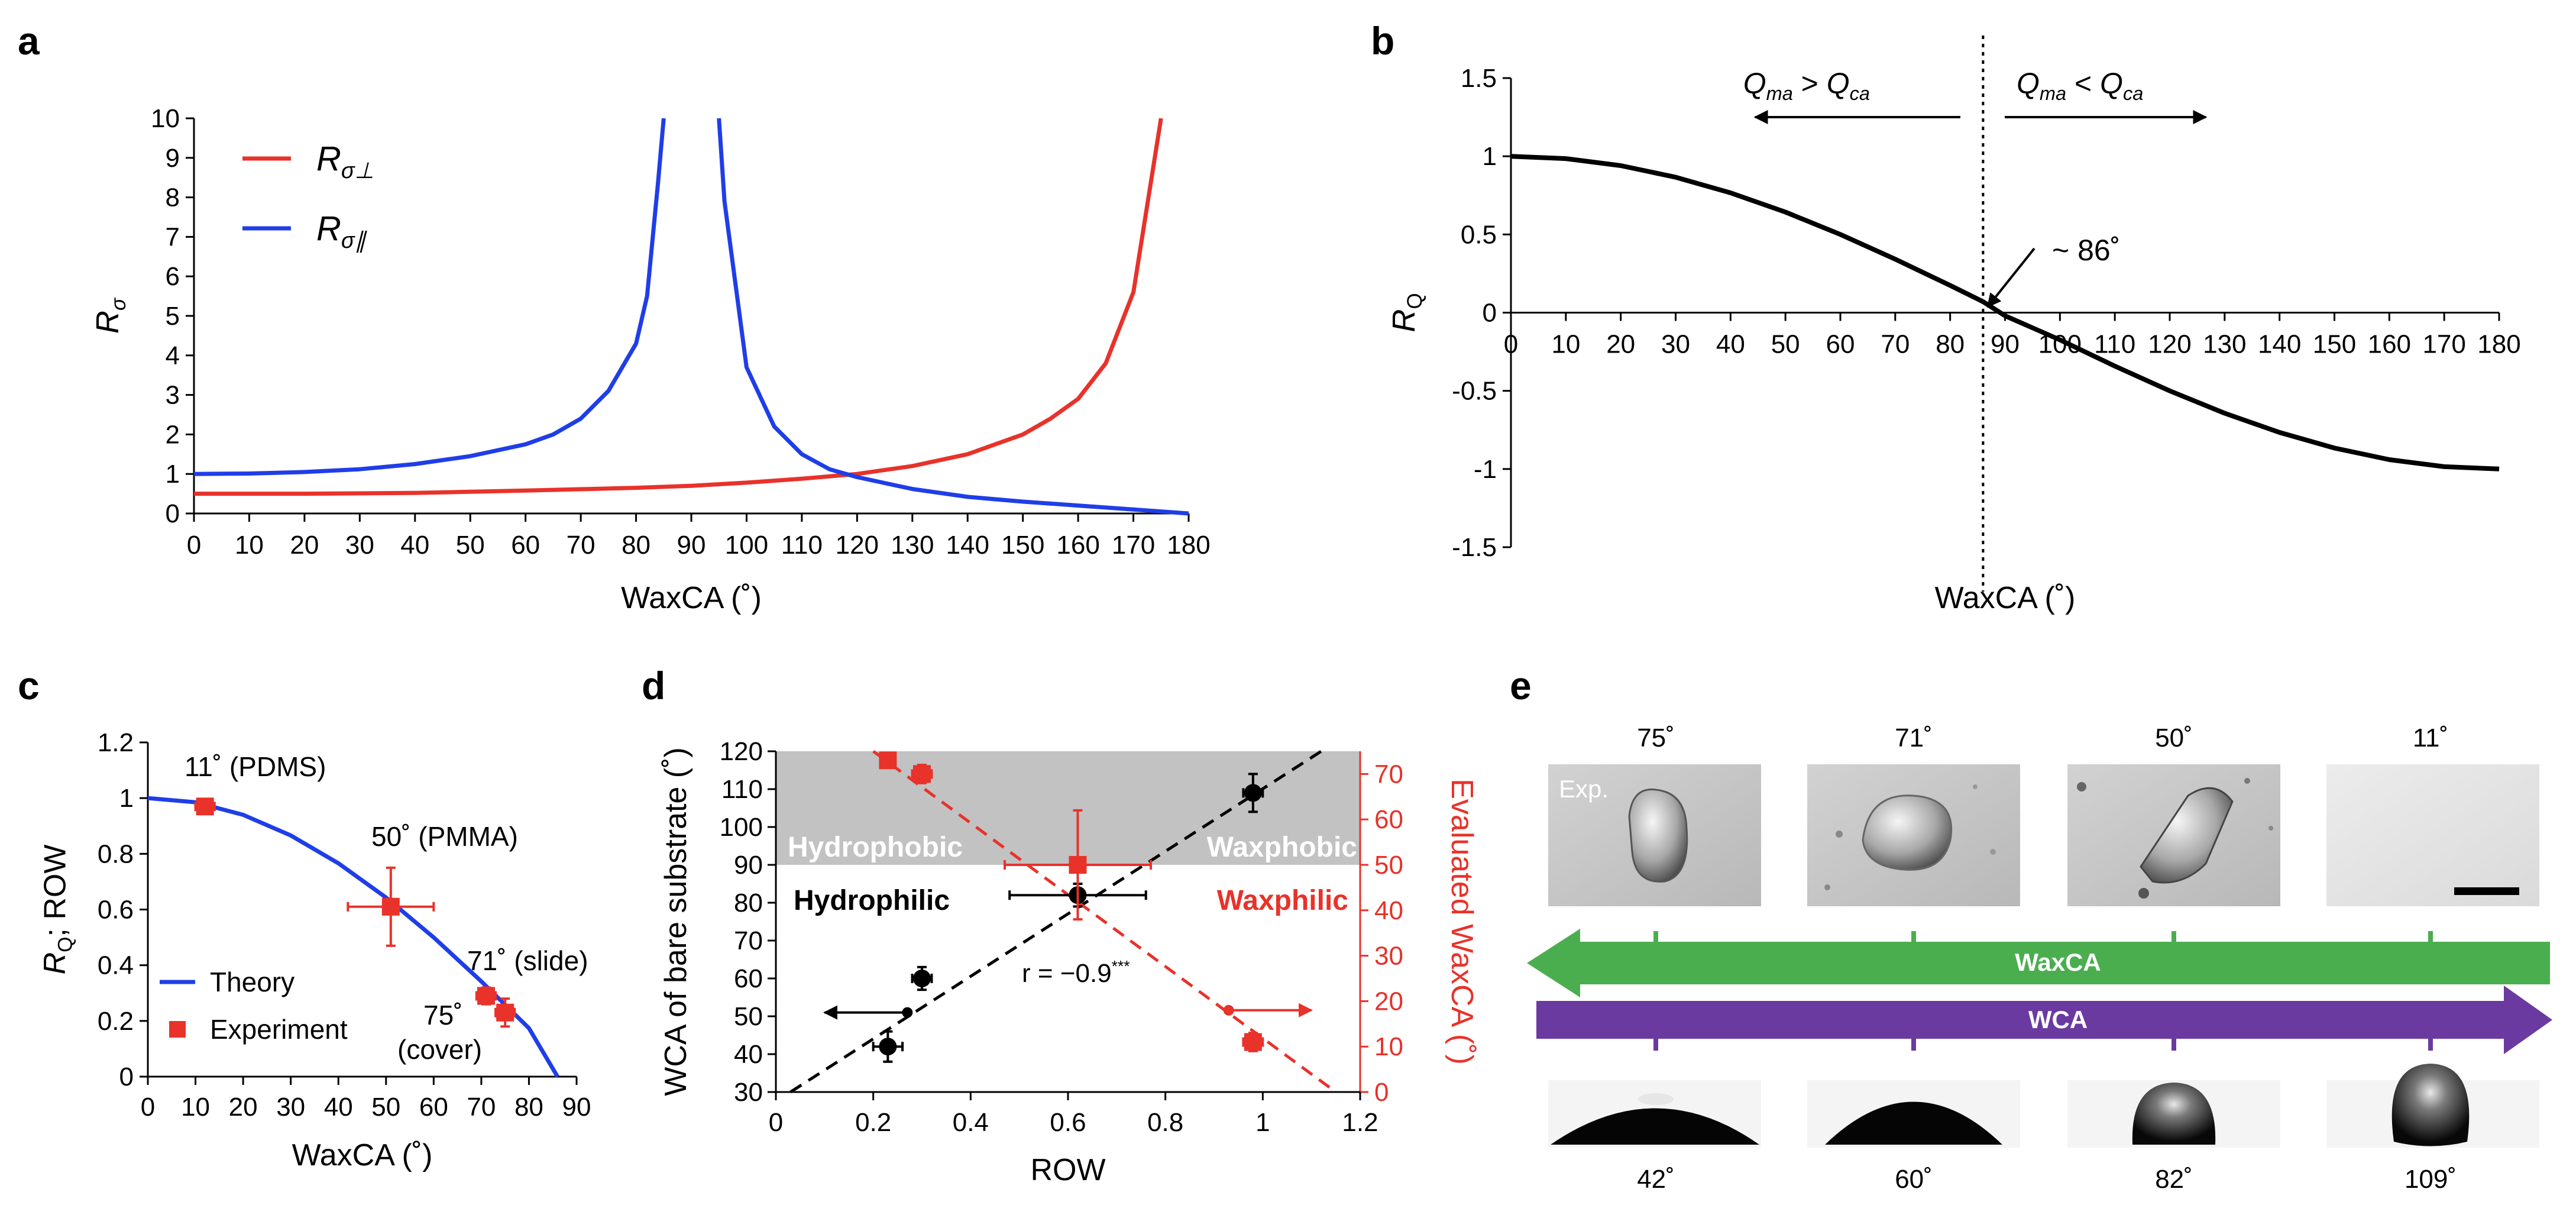 Image resolution: width=2576 pixels, height=1205 pixels. What do you see at coordinates (1475, 391) in the screenshot?
I see `y-tick-label: -0.5` at bounding box center [1475, 391].